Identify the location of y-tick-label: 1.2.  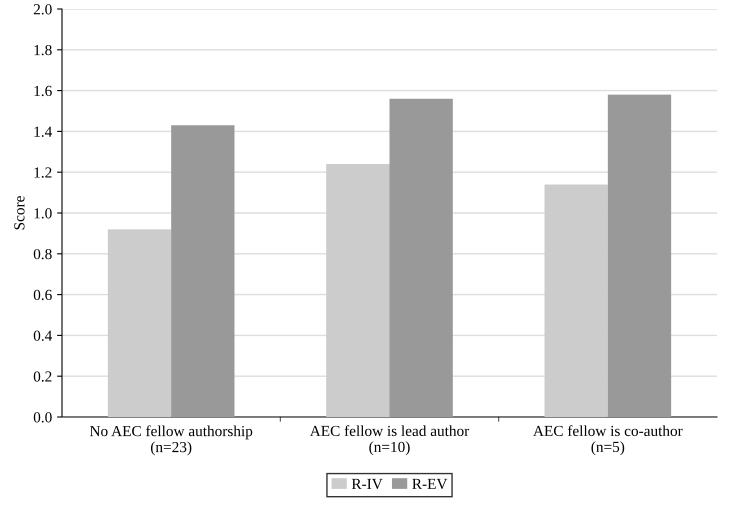
(43, 172).